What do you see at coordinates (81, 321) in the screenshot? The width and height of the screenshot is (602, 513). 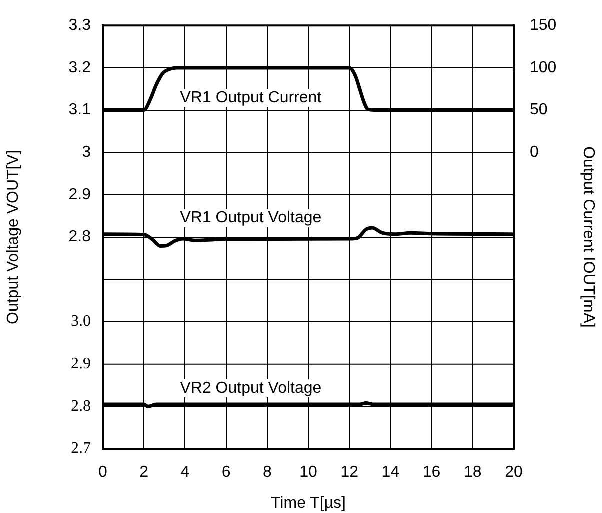 I see `y3-tick-label: 3.0` at bounding box center [81, 321].